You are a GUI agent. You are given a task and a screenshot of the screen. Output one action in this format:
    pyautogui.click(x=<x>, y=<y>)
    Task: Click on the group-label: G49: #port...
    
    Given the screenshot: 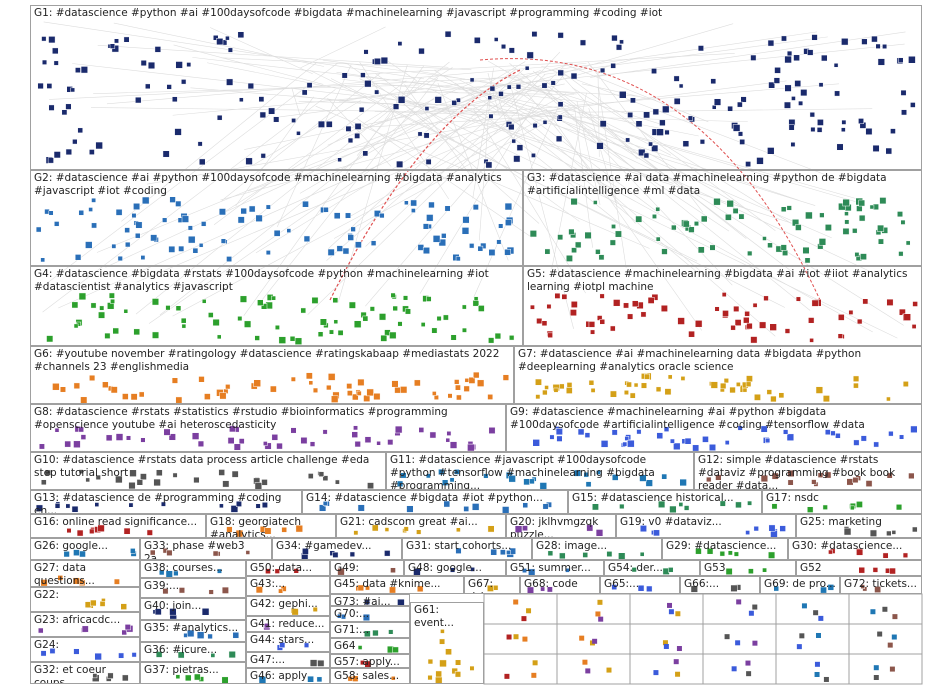 What is the action you would take?
    pyautogui.click(x=367, y=568)
    